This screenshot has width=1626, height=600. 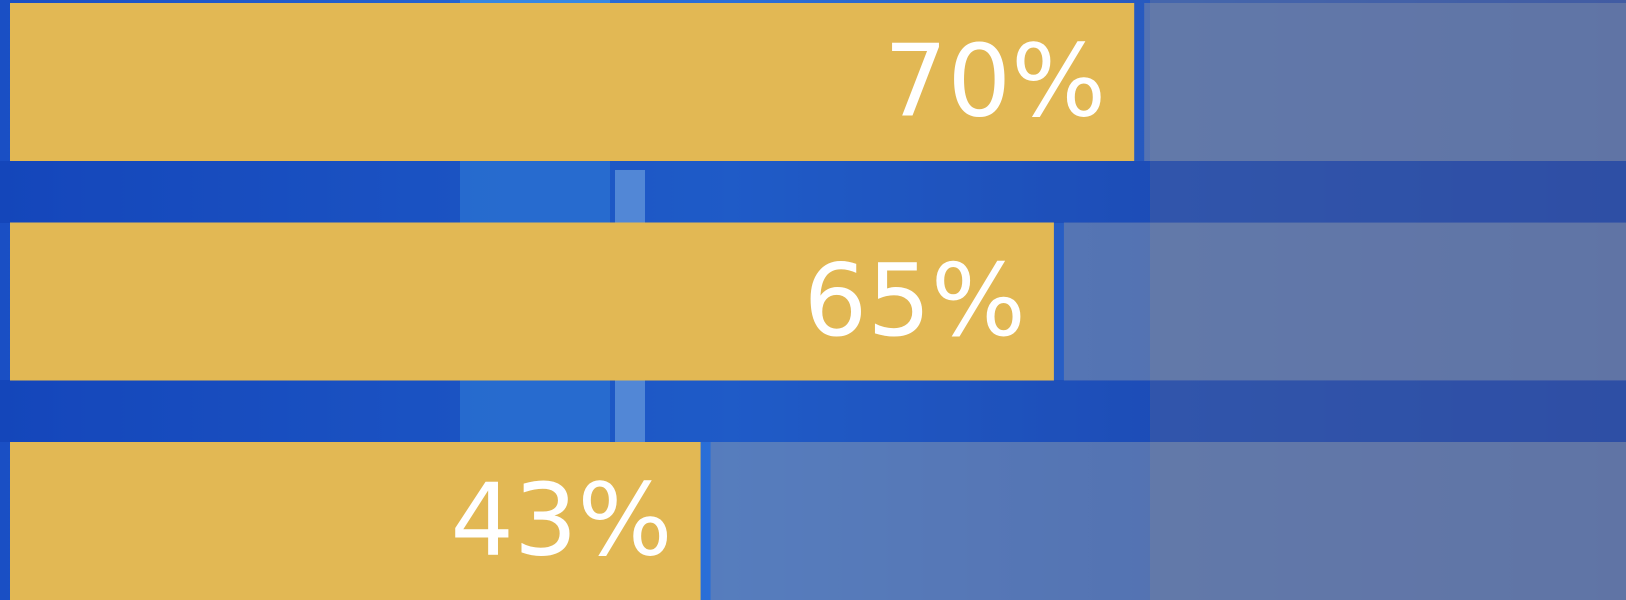 What do you see at coordinates (355, 521) in the screenshot?
I see `bar` at bounding box center [355, 521].